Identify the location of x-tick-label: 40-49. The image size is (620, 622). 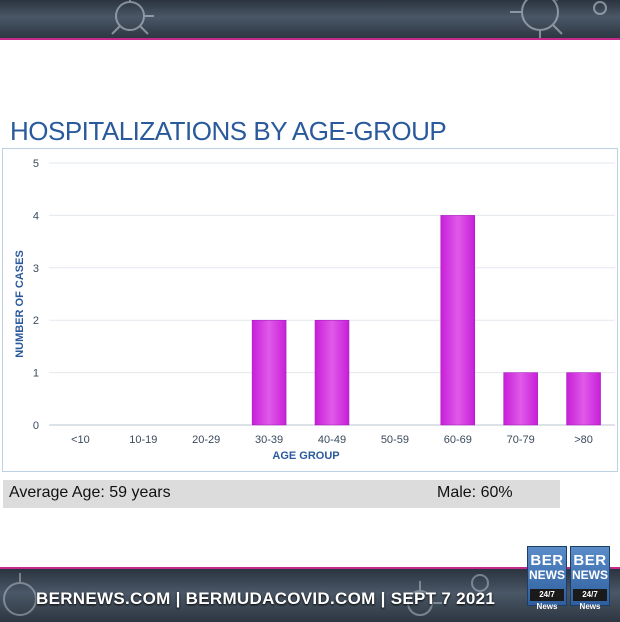
(332, 440).